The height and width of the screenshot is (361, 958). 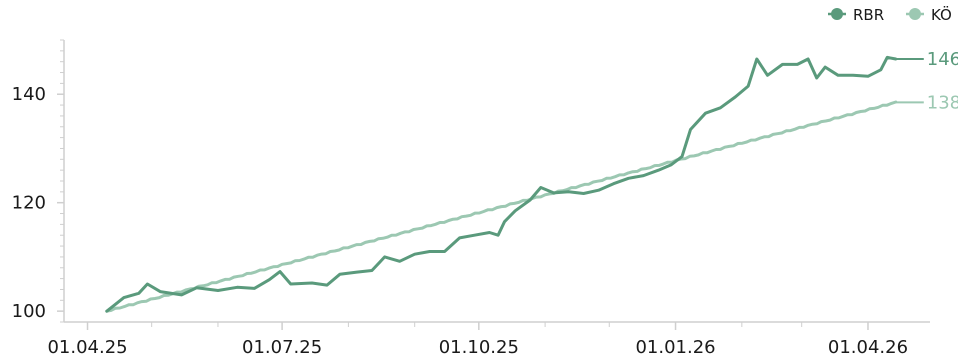 I want to click on x-tick-label: 01.01.26, so click(x=675, y=347).